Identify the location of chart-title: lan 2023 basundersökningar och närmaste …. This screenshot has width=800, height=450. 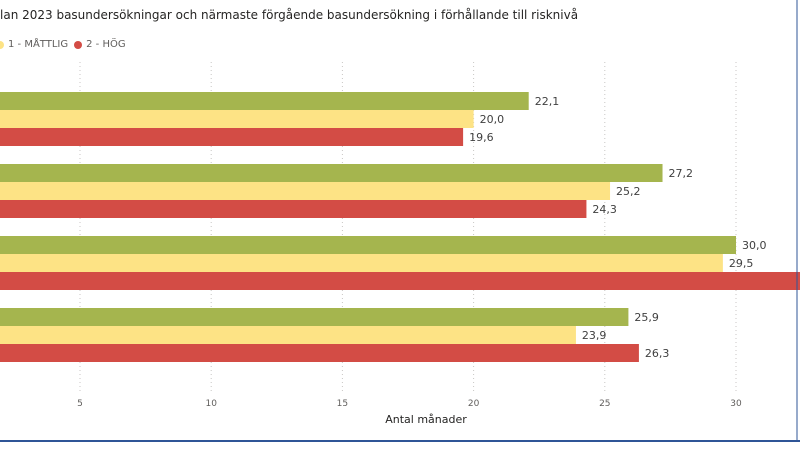
(289, 15).